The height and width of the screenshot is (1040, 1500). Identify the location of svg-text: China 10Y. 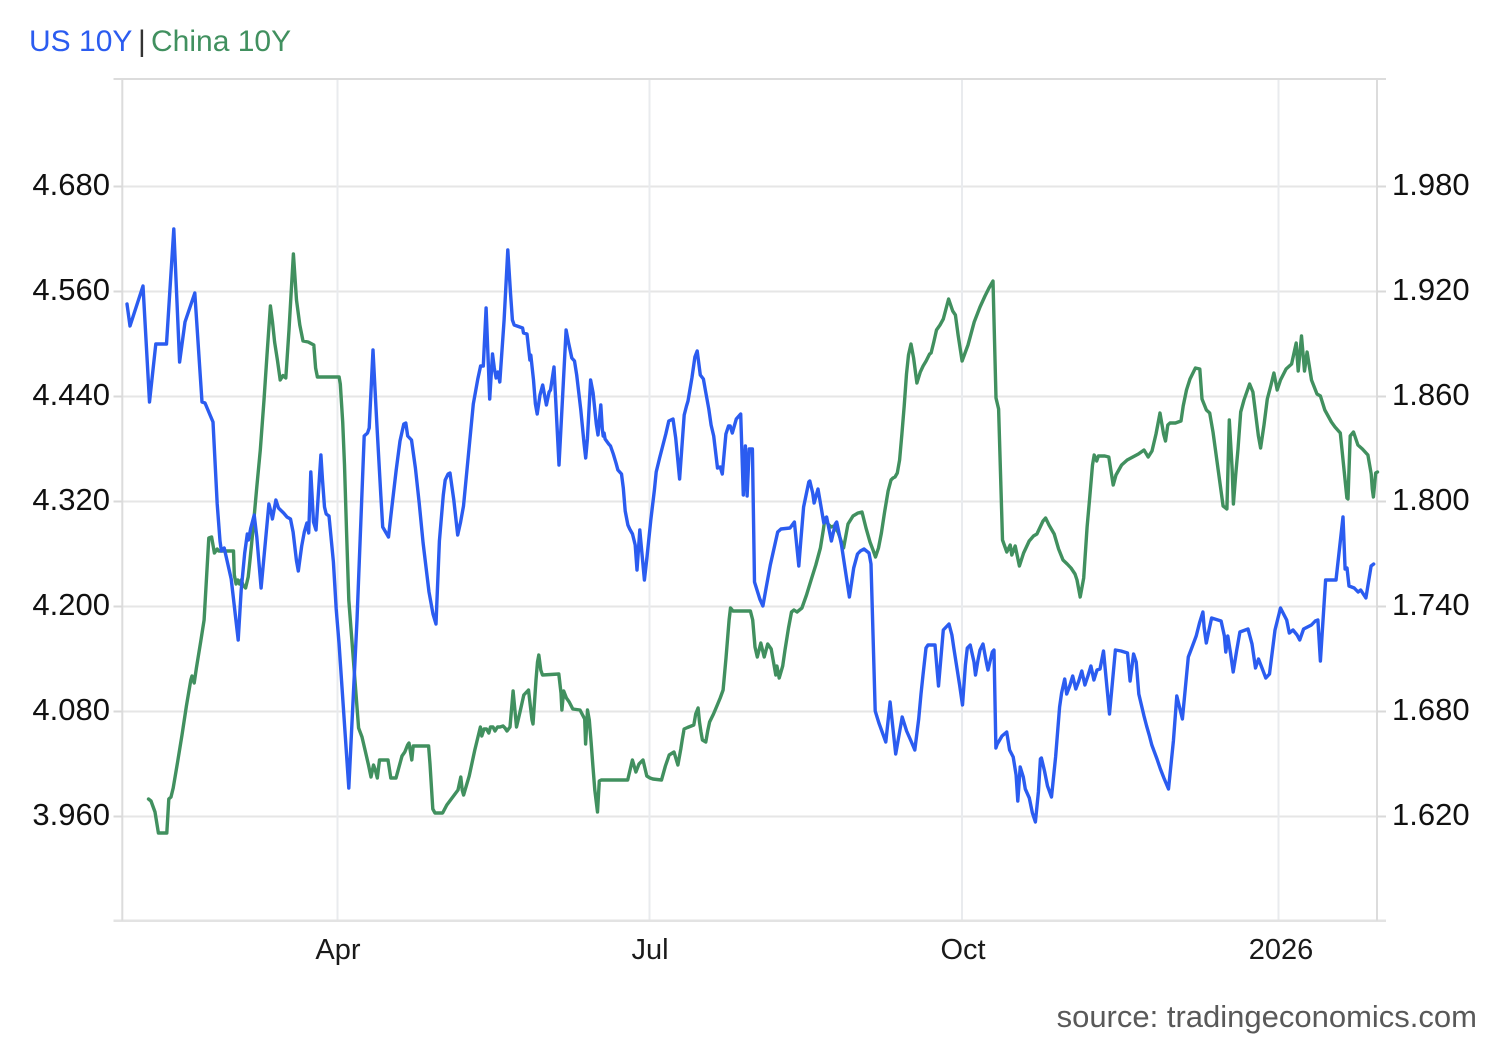
(221, 41).